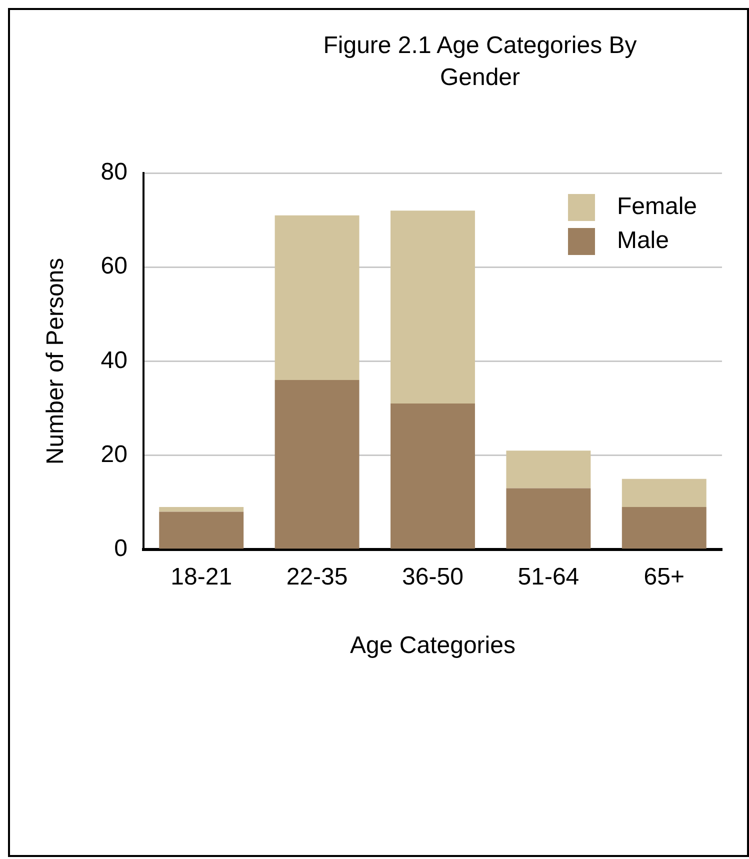  Describe the element at coordinates (433, 576) in the screenshot. I see `x-tick-label: 36-50` at that location.